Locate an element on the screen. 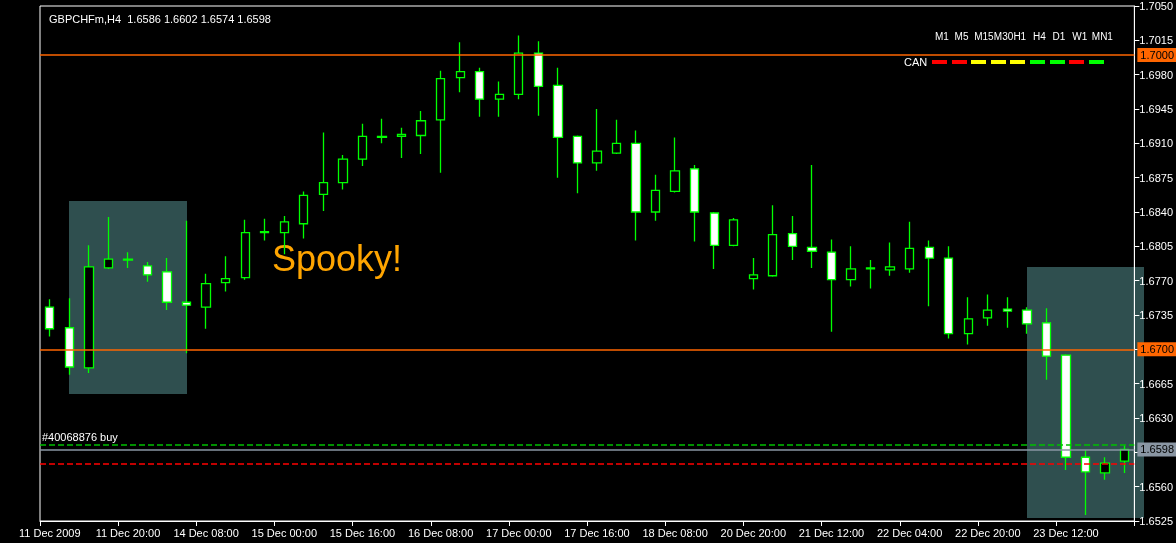 The image size is (1176, 543). y-tick-label: 1.6840 is located at coordinates (1156, 212).